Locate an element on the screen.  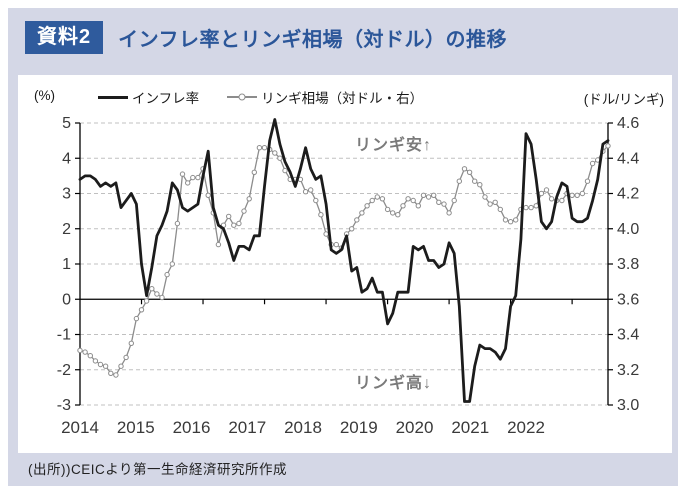
right-axis-tick-label: 3.4 is located at coordinates (628, 335).